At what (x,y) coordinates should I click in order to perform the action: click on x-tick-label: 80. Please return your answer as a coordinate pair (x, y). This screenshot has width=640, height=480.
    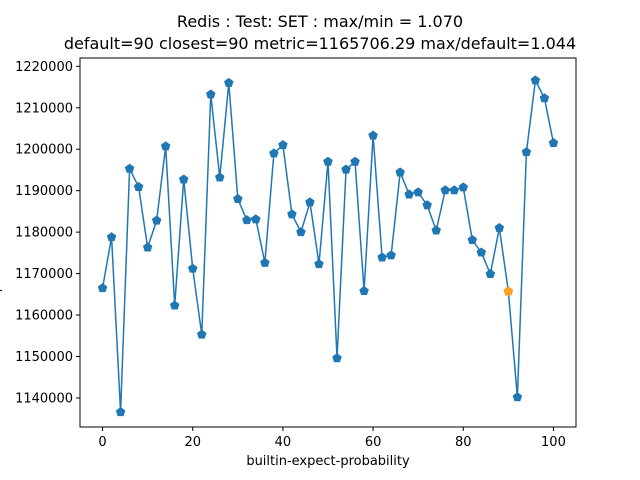
    Looking at the image, I should click on (463, 442).